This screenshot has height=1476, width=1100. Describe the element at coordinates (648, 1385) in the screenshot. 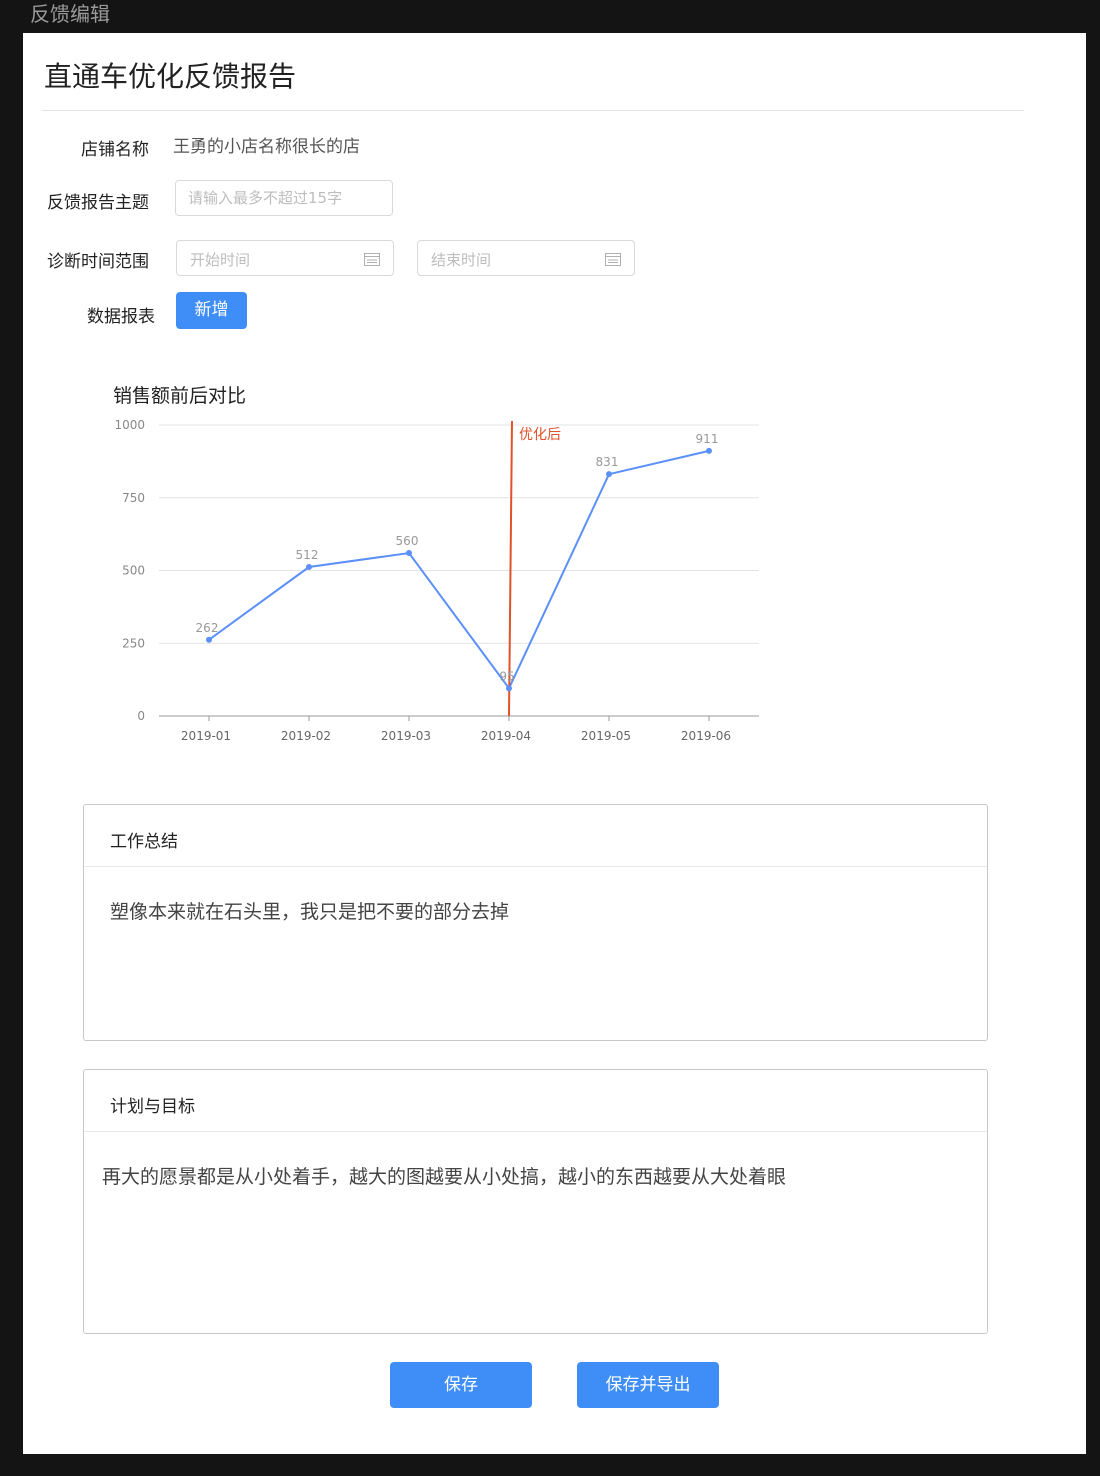

I see `save-export-button: 保存并导出` at that location.